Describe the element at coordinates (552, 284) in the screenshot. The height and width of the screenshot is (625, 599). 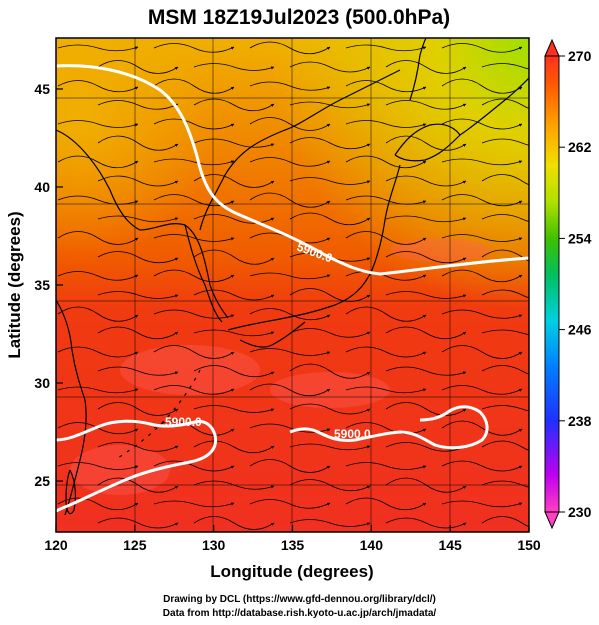
I see `colorbar-gradient` at that location.